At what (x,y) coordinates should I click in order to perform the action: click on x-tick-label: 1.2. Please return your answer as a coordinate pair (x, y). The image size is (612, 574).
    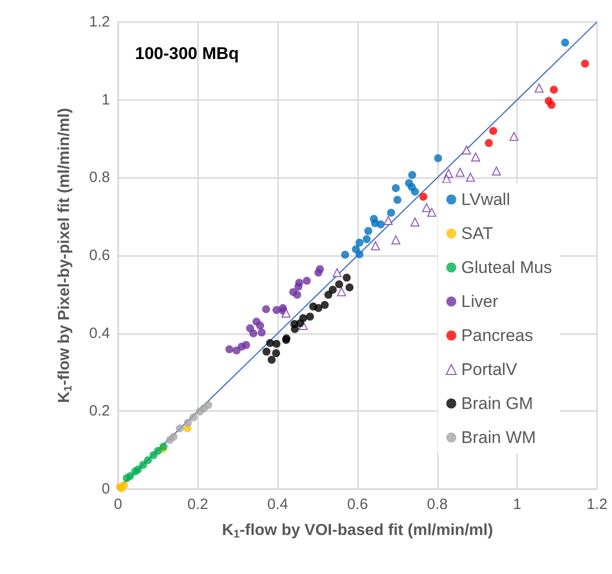
    Looking at the image, I should click on (597, 504).